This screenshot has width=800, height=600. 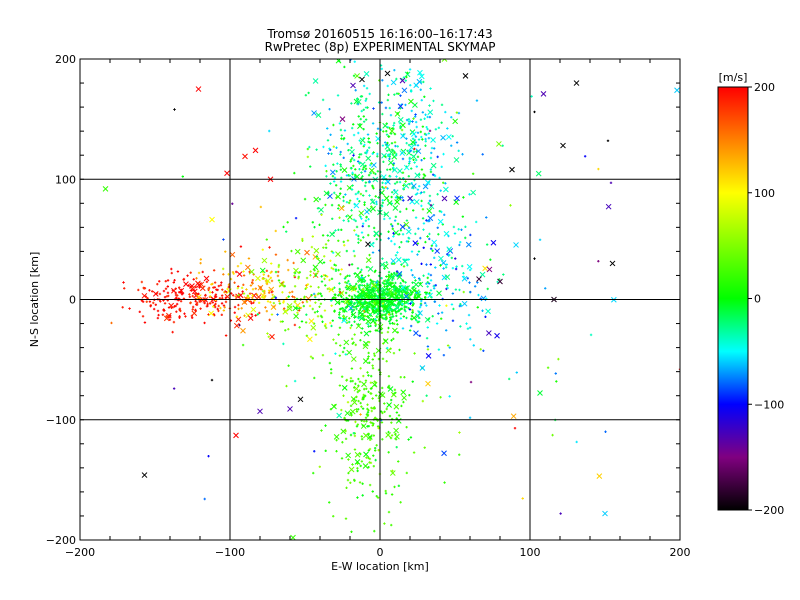 What do you see at coordinates (764, 193) in the screenshot?
I see `colorbar-tick-label: 100` at bounding box center [764, 193].